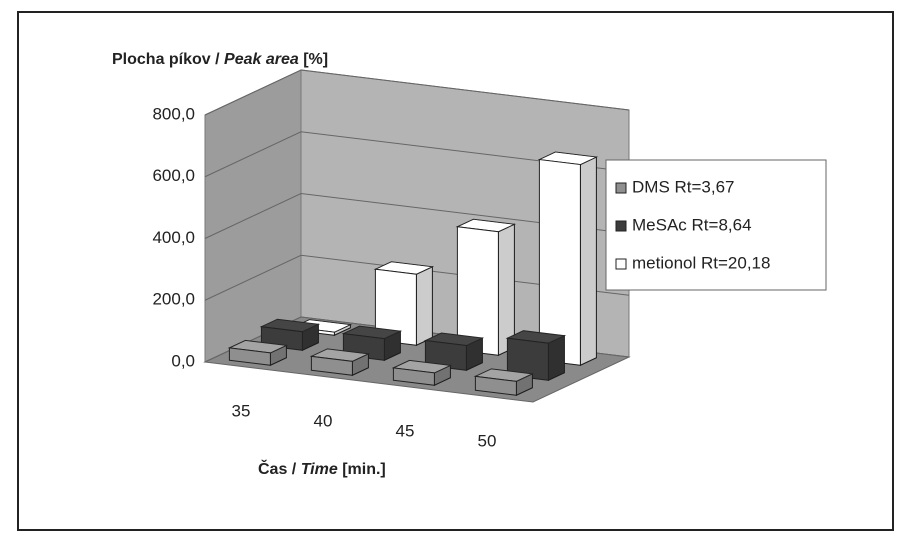 The height and width of the screenshot is (552, 915). I want to click on axis-title: Čas / Time [min.], so click(322, 468).